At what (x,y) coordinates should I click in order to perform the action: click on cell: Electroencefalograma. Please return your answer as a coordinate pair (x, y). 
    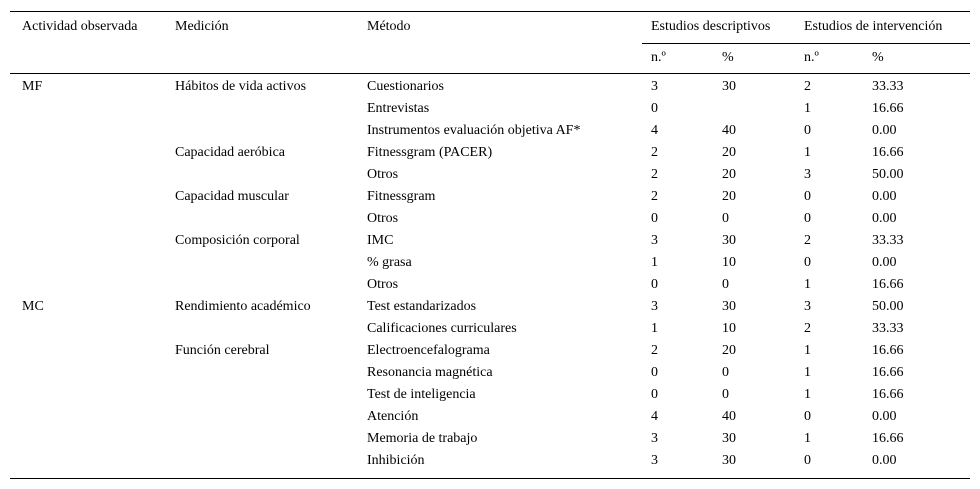
    Looking at the image, I should click on (429, 350).